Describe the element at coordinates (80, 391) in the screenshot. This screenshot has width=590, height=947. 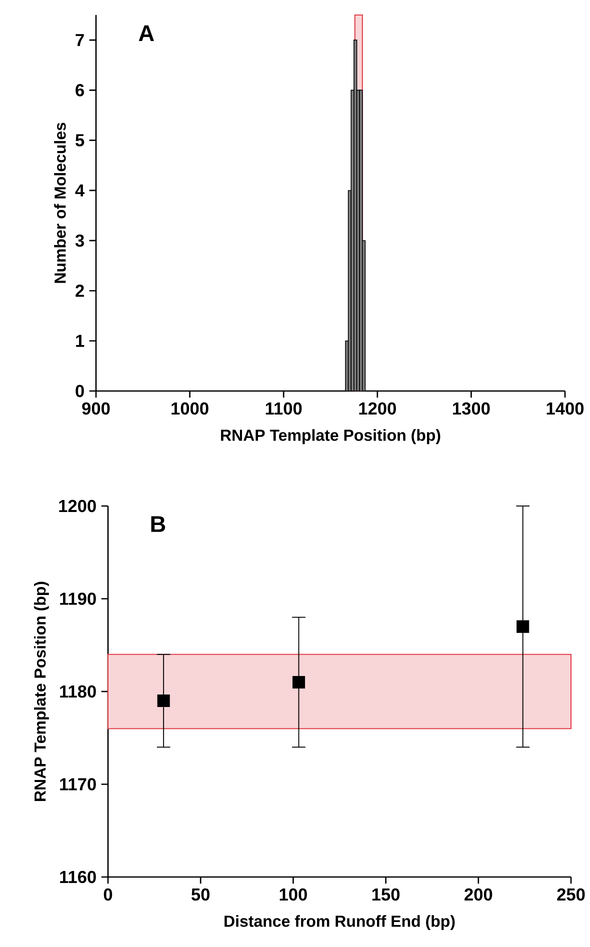
I see `y-tick-label: 0` at that location.